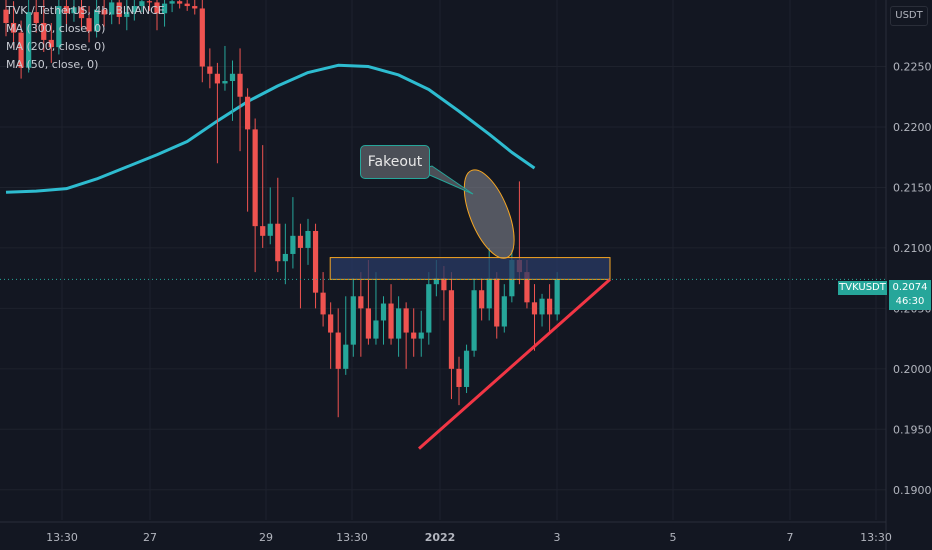  Describe the element at coordinates (85, 10) in the screenshot. I see `symbol-title: TVK / TetherUS, 4h, BINANCE` at that location.